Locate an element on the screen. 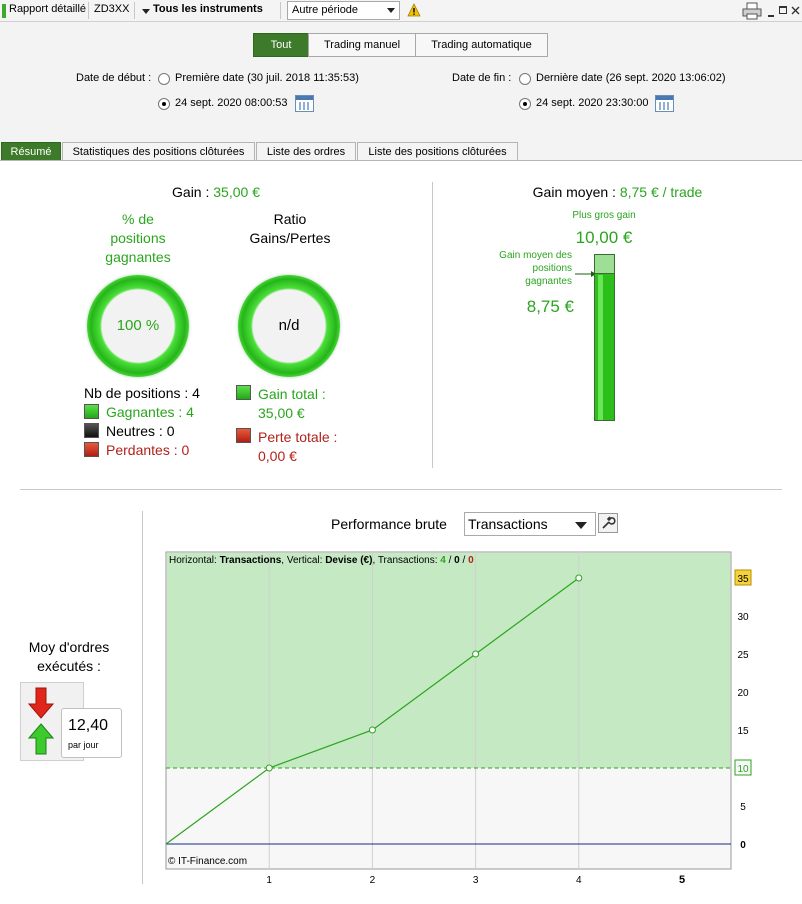  pct-value: 100 % is located at coordinates (138, 325).